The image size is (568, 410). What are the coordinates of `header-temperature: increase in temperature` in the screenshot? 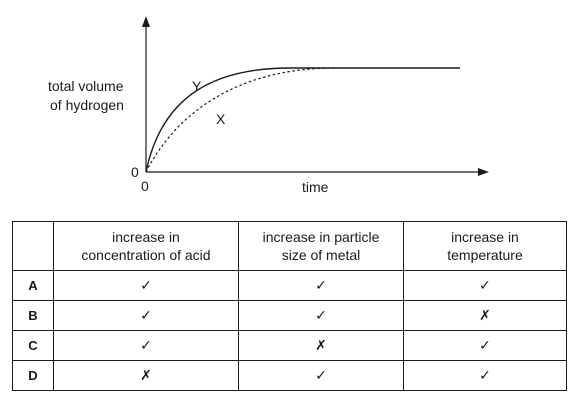 It's located at (485, 246).